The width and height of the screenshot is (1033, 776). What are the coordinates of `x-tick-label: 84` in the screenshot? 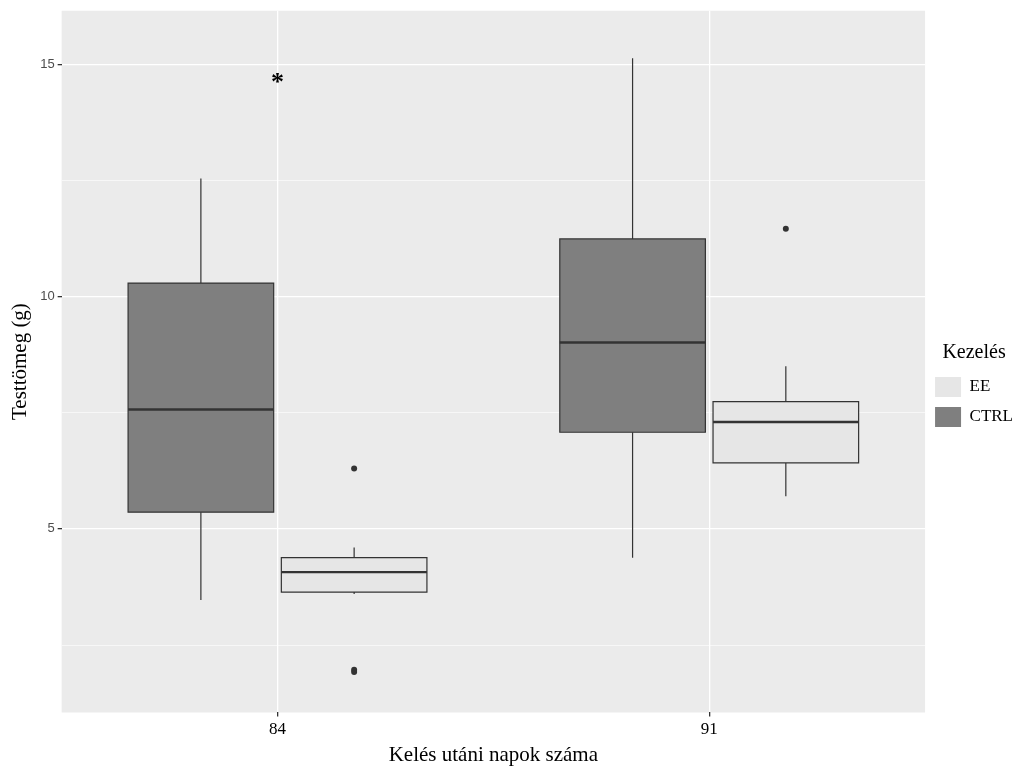 It's located at (278, 729).